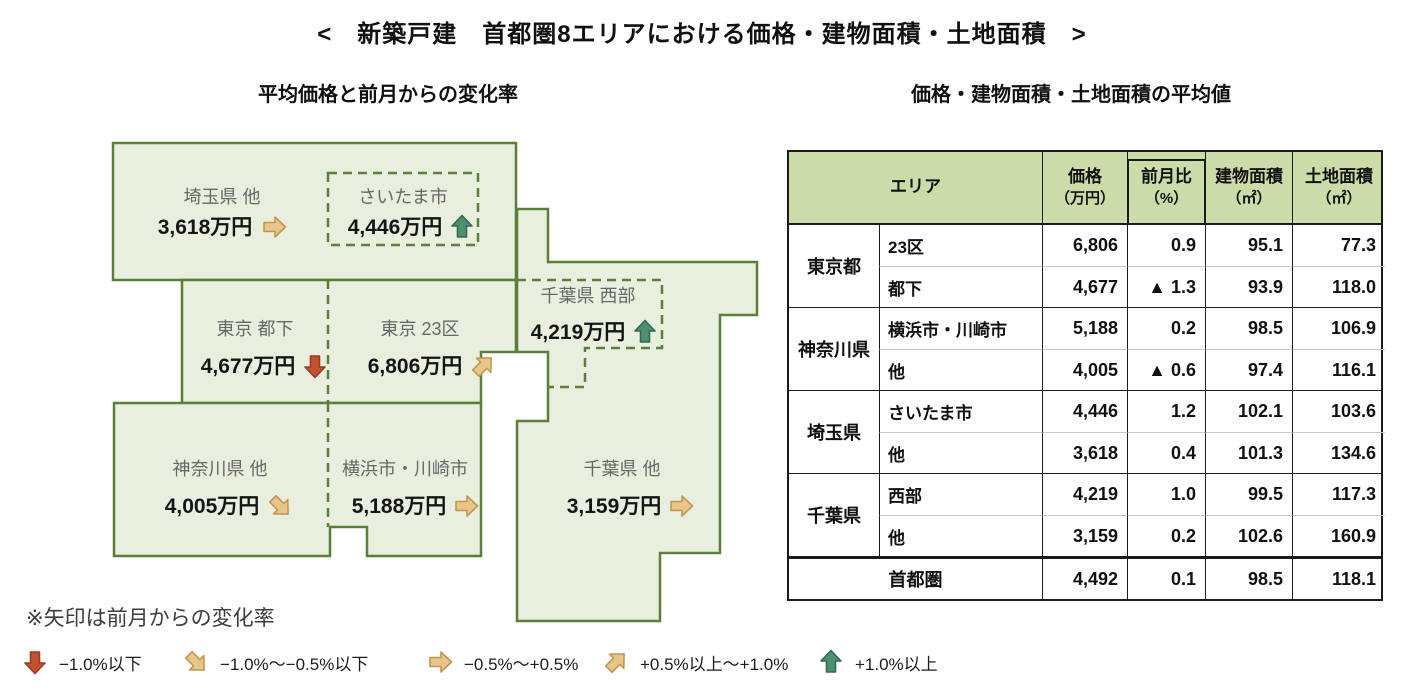 This screenshot has width=1404, height=696. What do you see at coordinates (1166, 286) in the screenshot?
I see `mom-cell: ▲ 1.3` at bounding box center [1166, 286].